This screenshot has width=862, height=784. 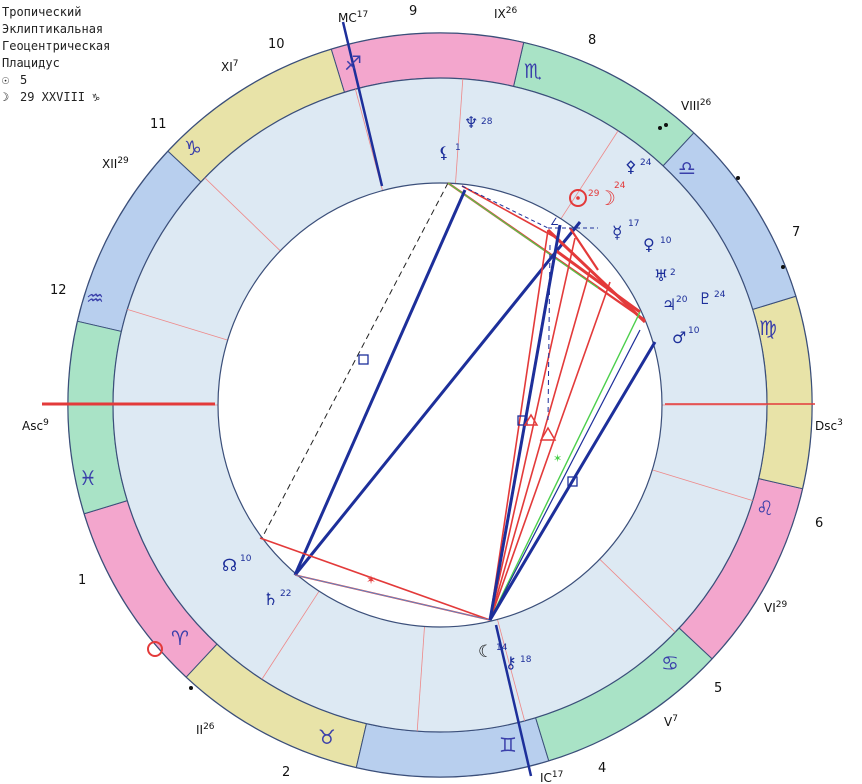 What do you see at coordinates (617, 233) in the screenshot?
I see `mercury-icon: ☿` at bounding box center [617, 233].